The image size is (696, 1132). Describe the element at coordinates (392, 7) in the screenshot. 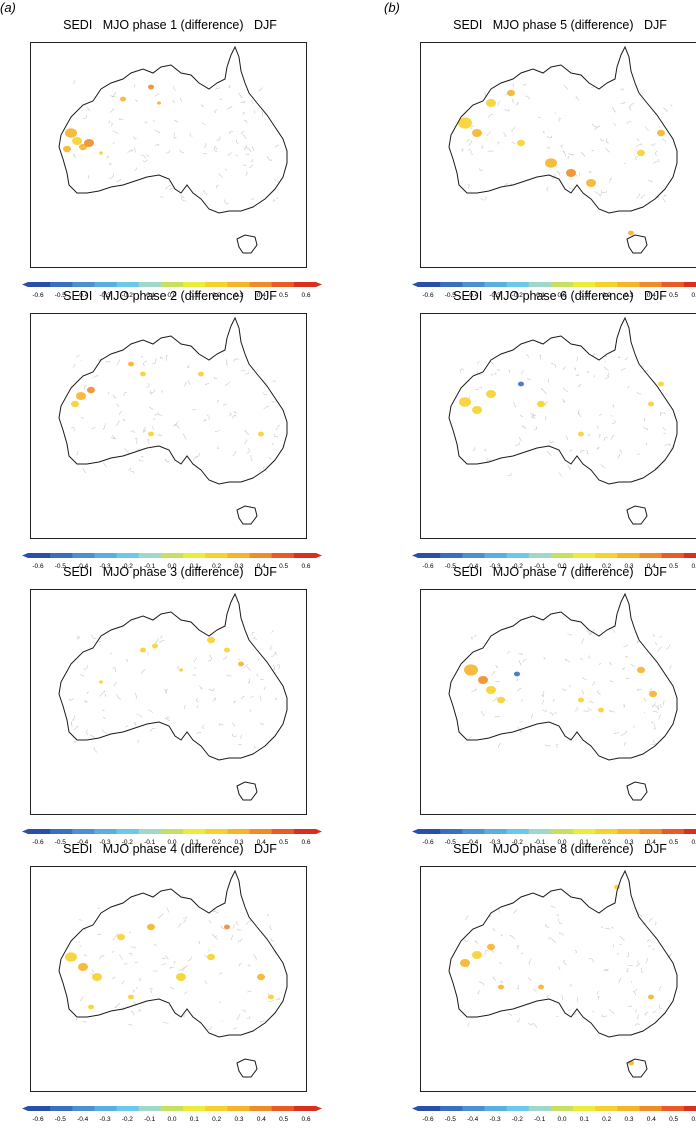

I see `column-label: (b)` at that location.